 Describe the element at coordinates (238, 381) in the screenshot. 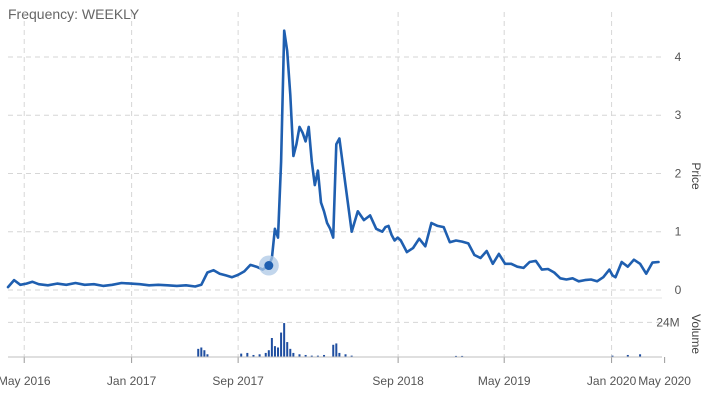

I see `x-tick-label: Sep 2017` at that location.